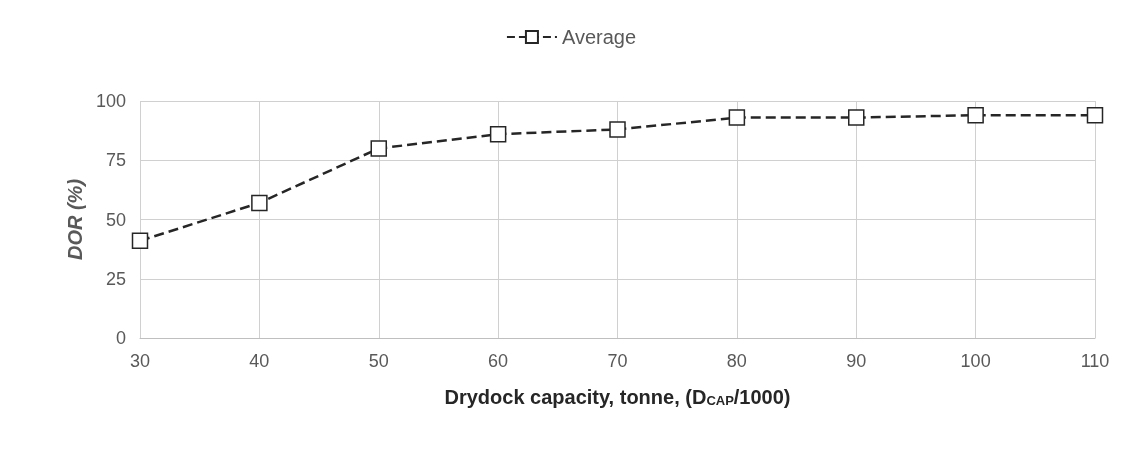  I want to click on x-tick-label: 50, so click(378, 361).